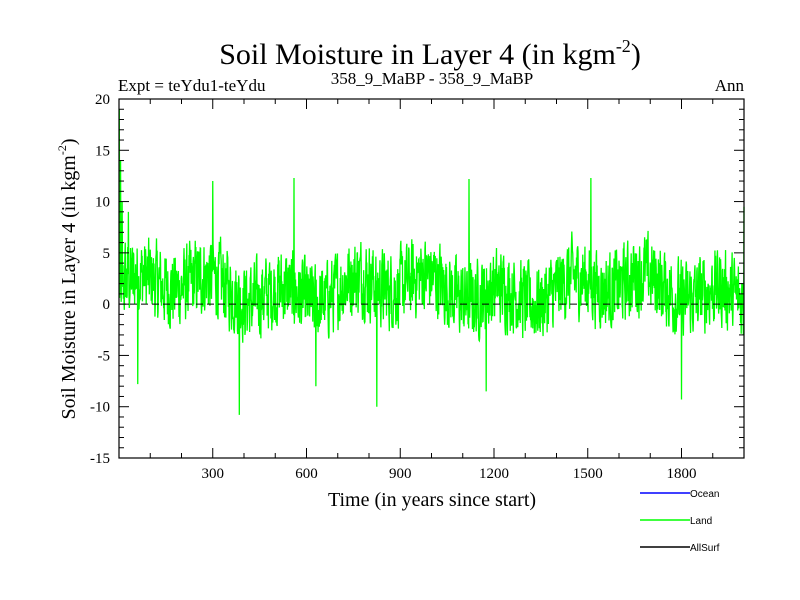 The image size is (800, 600). What do you see at coordinates (100, 459) in the screenshot?
I see `y-tick-label: -15` at bounding box center [100, 459].